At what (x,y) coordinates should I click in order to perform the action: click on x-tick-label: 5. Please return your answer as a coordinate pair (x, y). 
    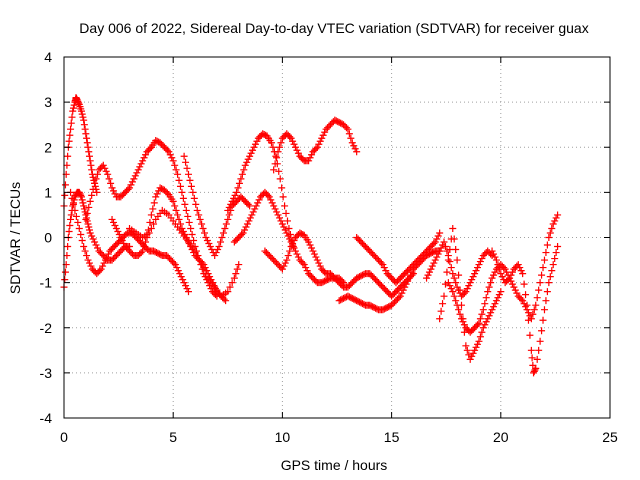
    Looking at the image, I should click on (173, 437).